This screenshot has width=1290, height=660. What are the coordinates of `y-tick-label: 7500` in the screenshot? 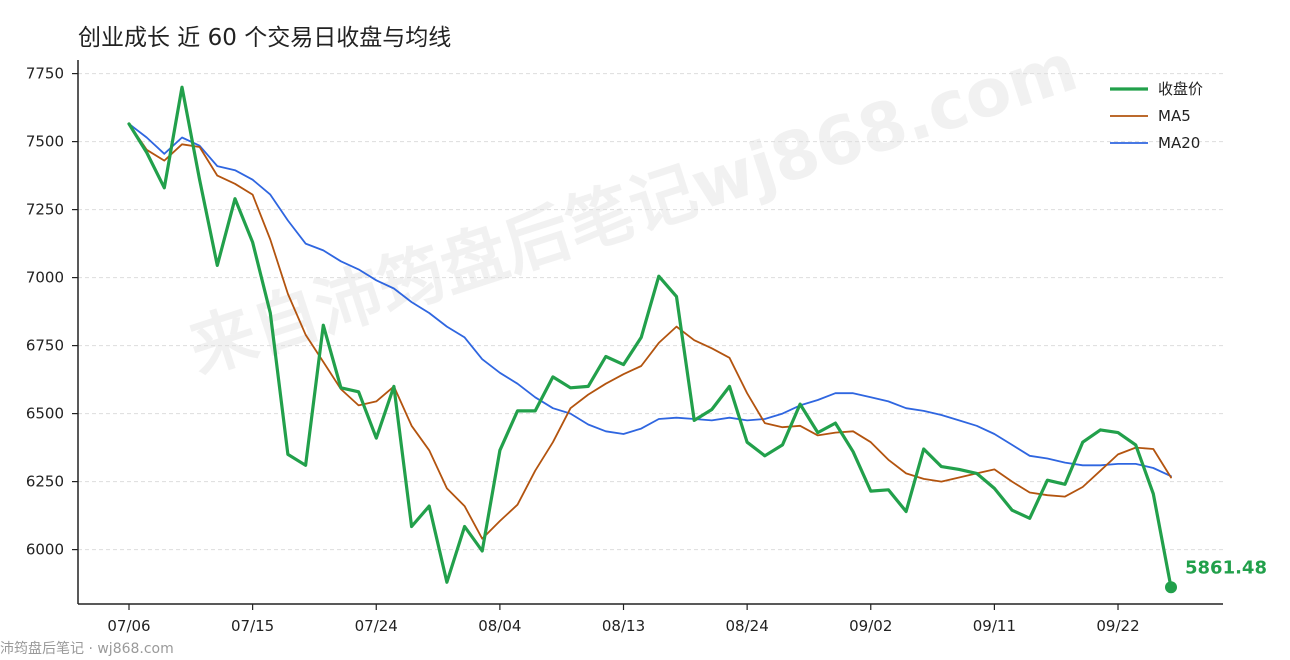 It's located at (45, 142).